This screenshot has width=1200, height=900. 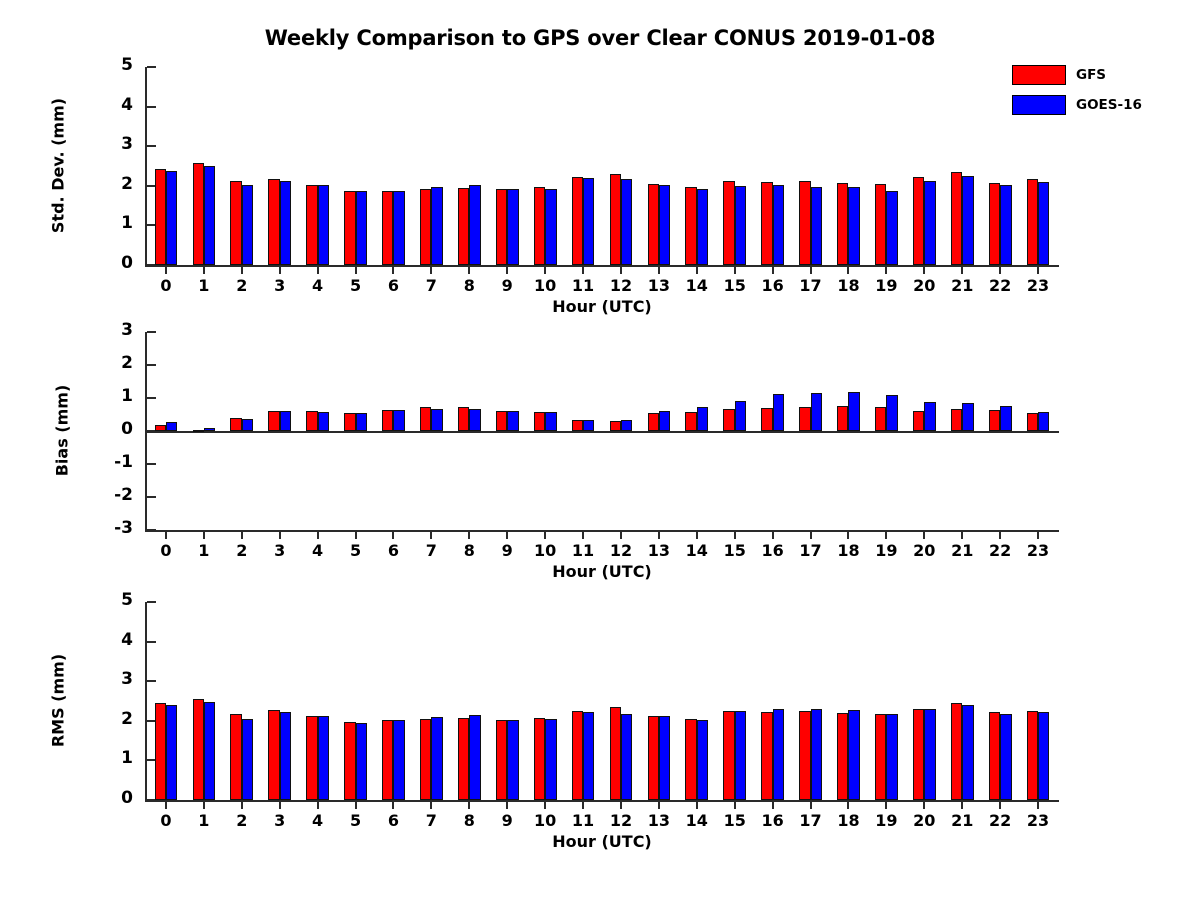 What do you see at coordinates (127, 600) in the screenshot?
I see `y-tick-label: 5` at bounding box center [127, 600].